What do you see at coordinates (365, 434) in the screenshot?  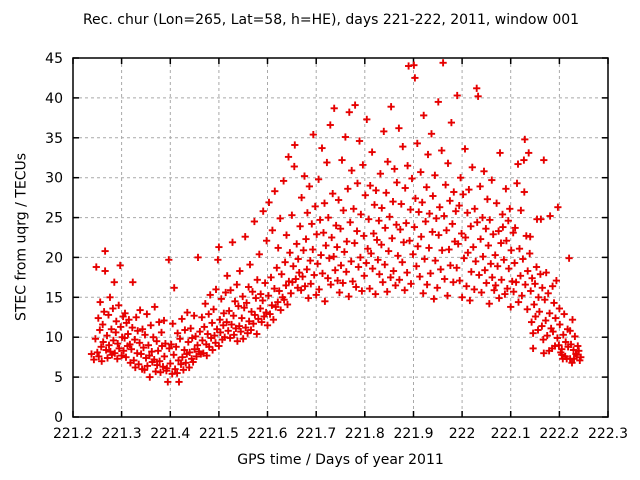 I see `svg-text: 221.8` at bounding box center [365, 434].